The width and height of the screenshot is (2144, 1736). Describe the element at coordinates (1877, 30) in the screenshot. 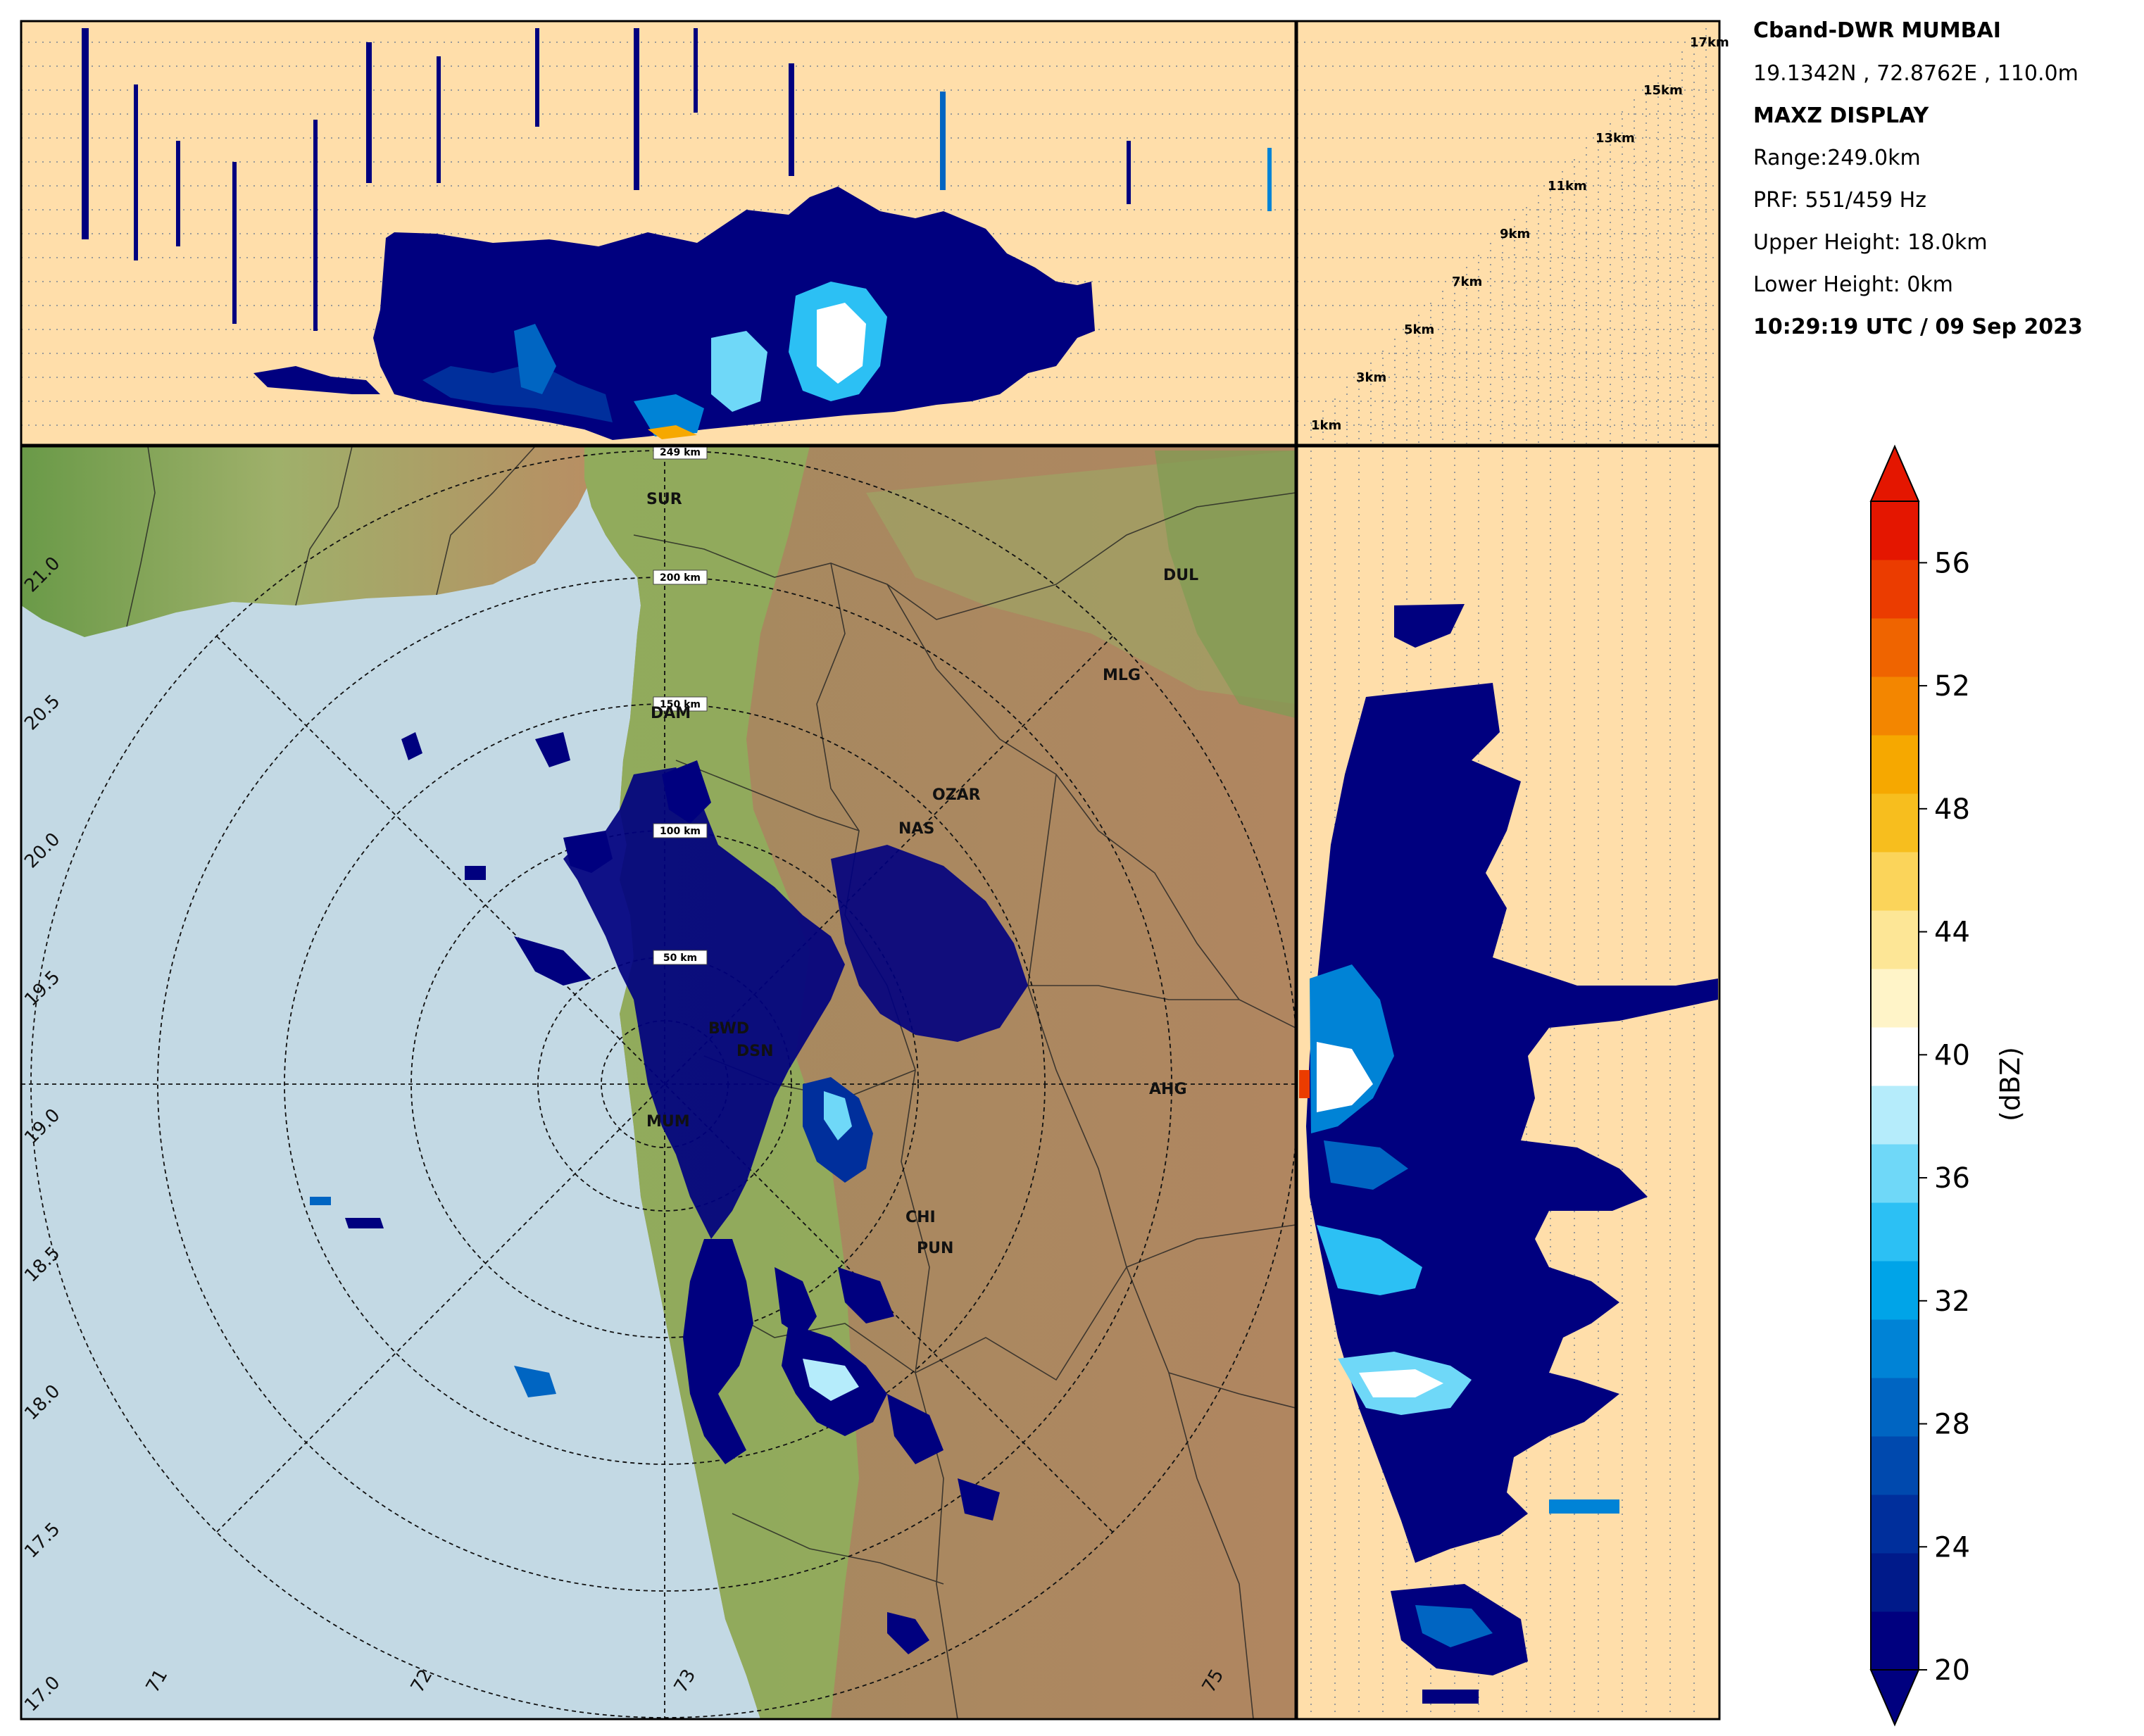

I see `station-name: Cband-DWR MUMBAI` at that location.